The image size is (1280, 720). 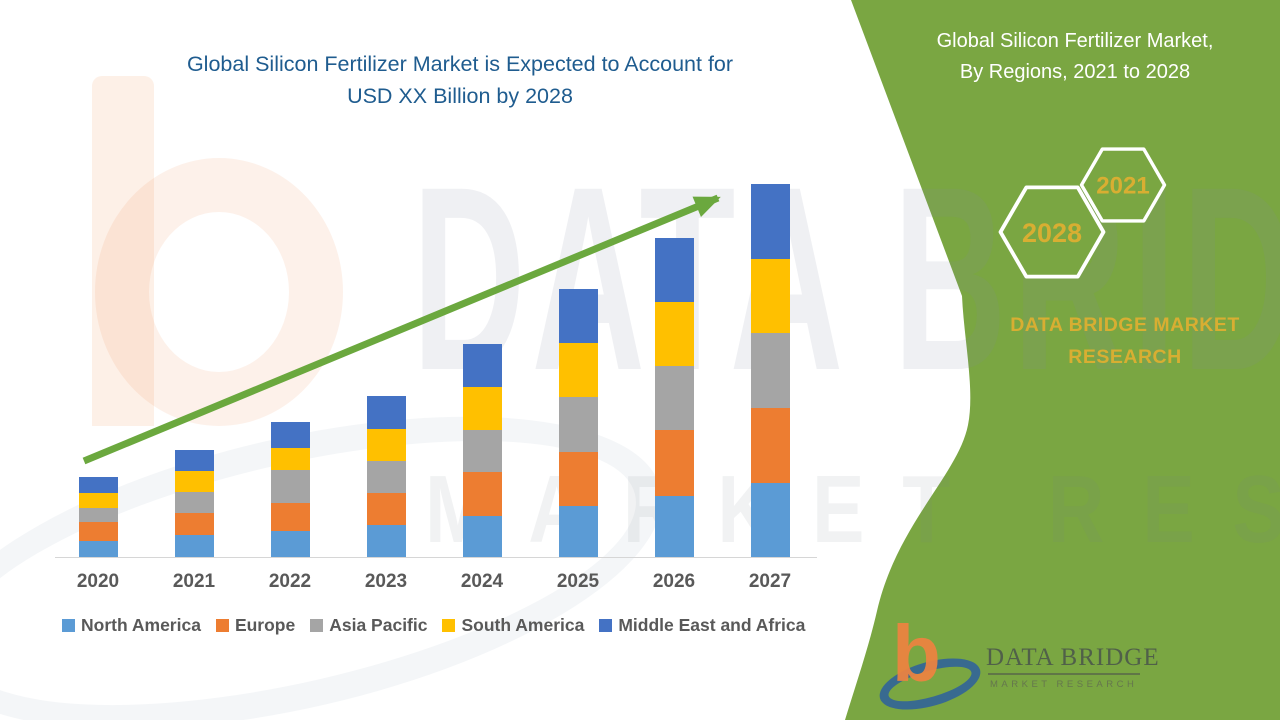 What do you see at coordinates (770, 296) in the screenshot?
I see `bar-2027-segment-south-america` at bounding box center [770, 296].